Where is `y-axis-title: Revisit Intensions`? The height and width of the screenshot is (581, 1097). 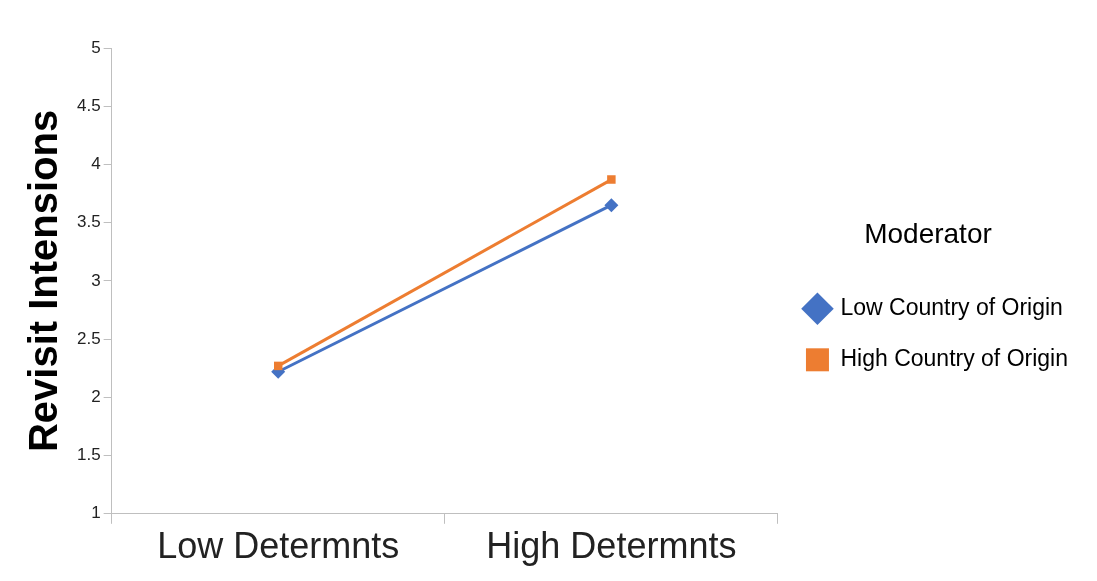 y-axis-title: Revisit Intensions is located at coordinates (43, 281).